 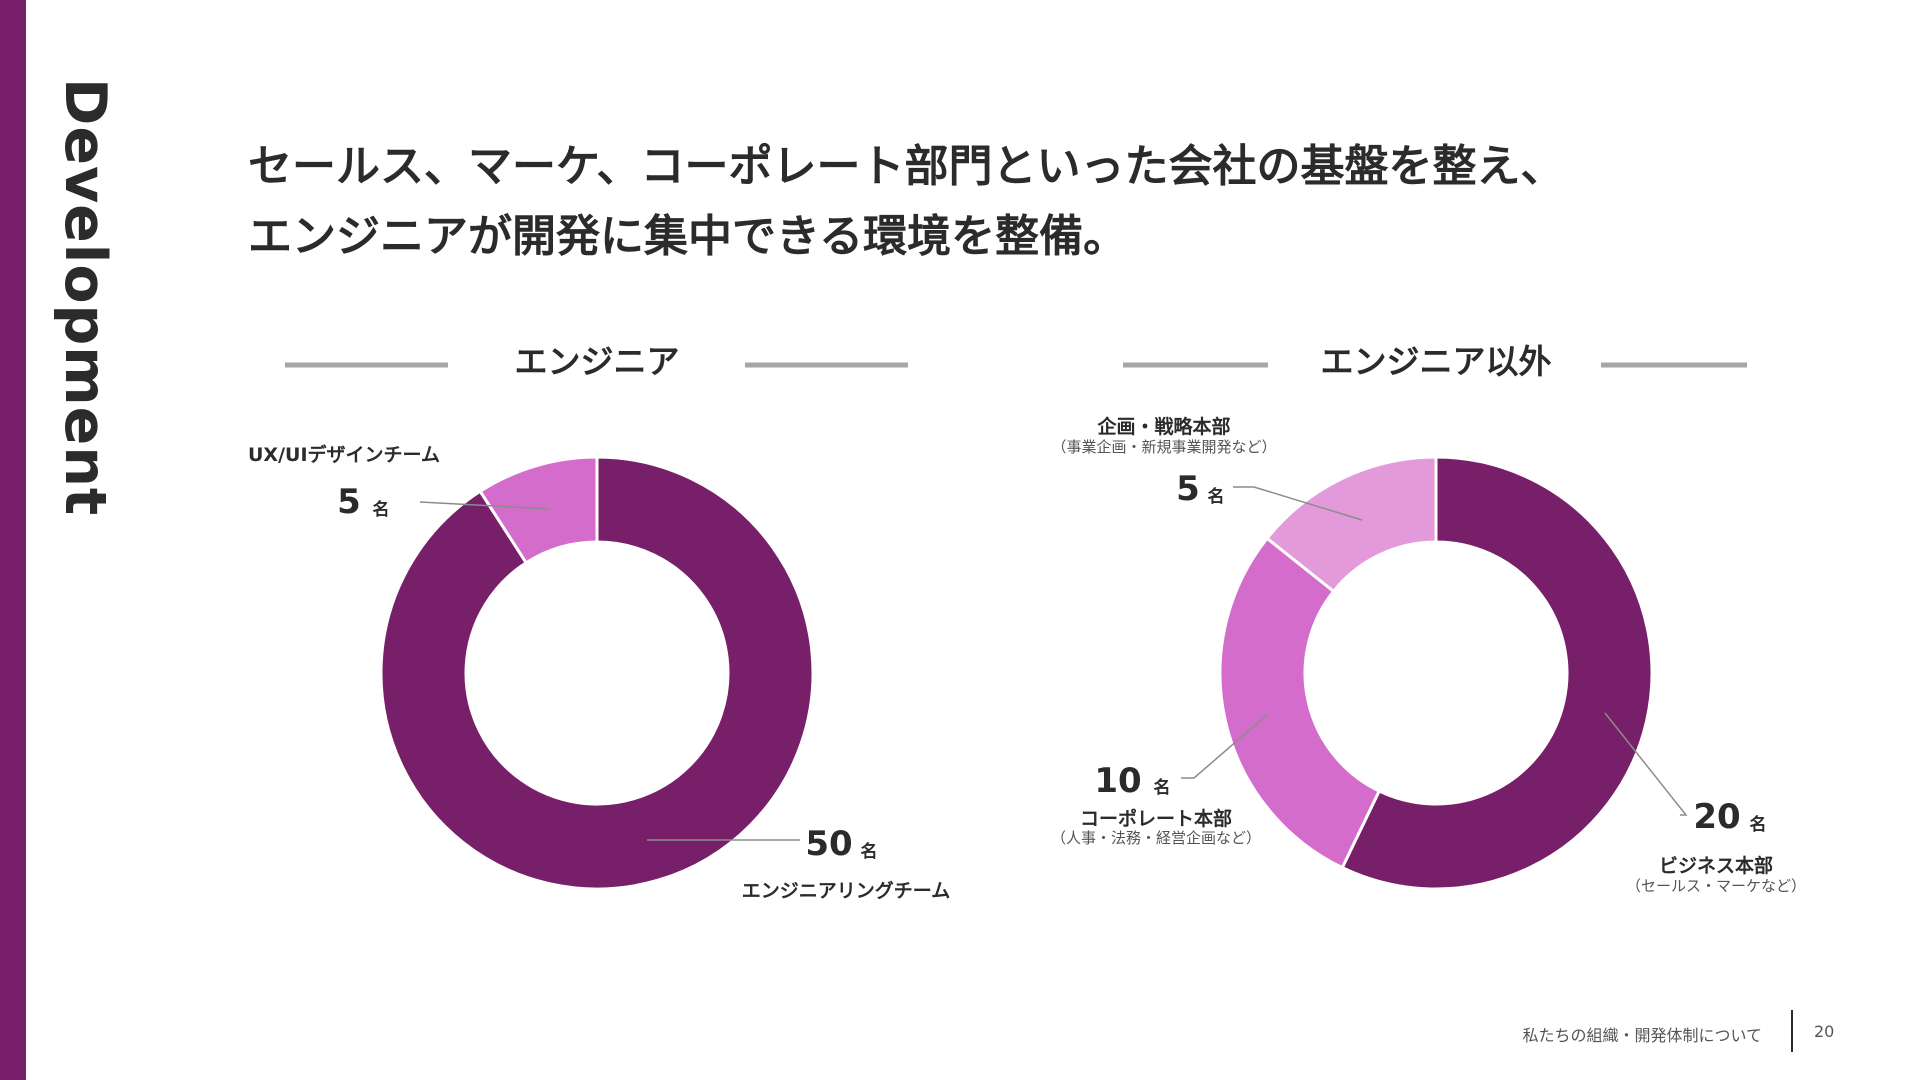 I want to click on footer-divider, so click(x=1792, y=1031).